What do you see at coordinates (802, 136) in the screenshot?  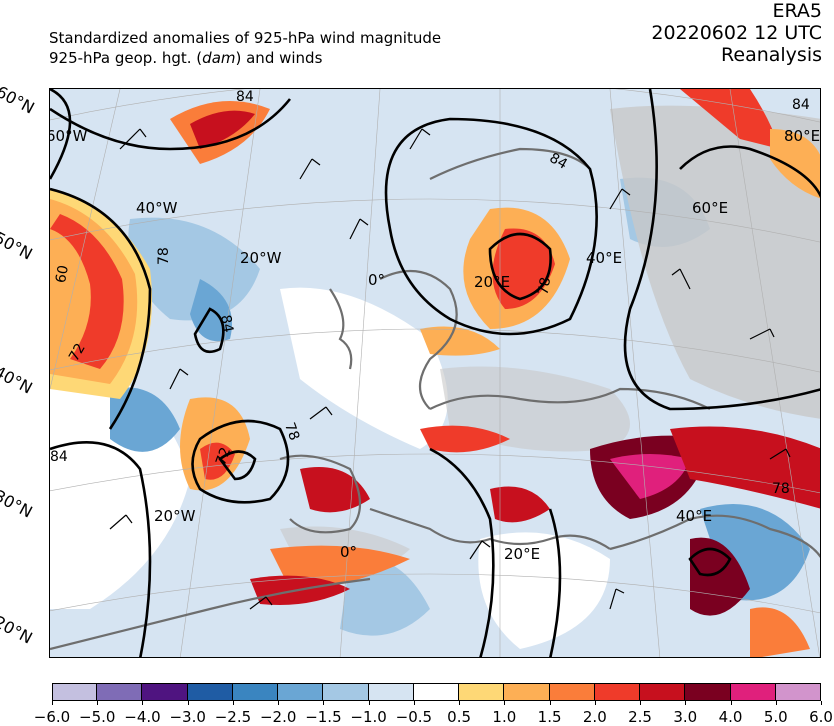 I see `lon-label: 80°E` at bounding box center [802, 136].